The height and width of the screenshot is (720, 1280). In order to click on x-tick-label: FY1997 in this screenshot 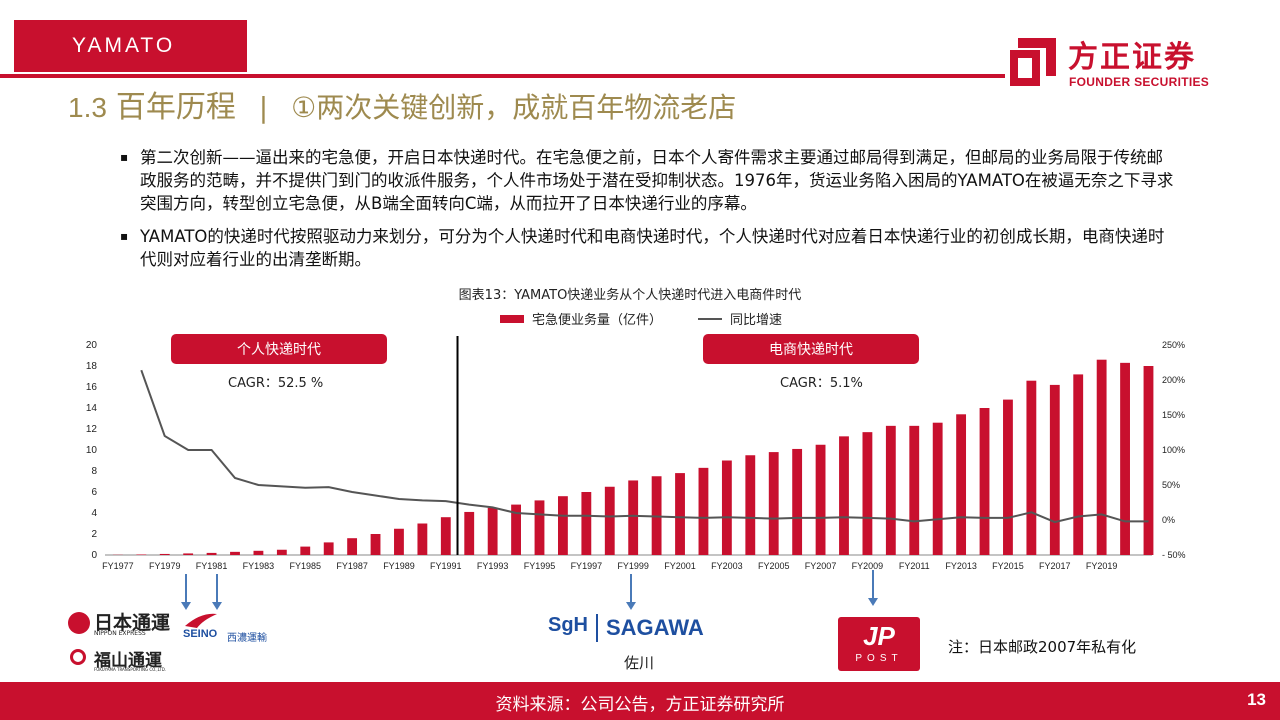, I will do `click(587, 566)`.